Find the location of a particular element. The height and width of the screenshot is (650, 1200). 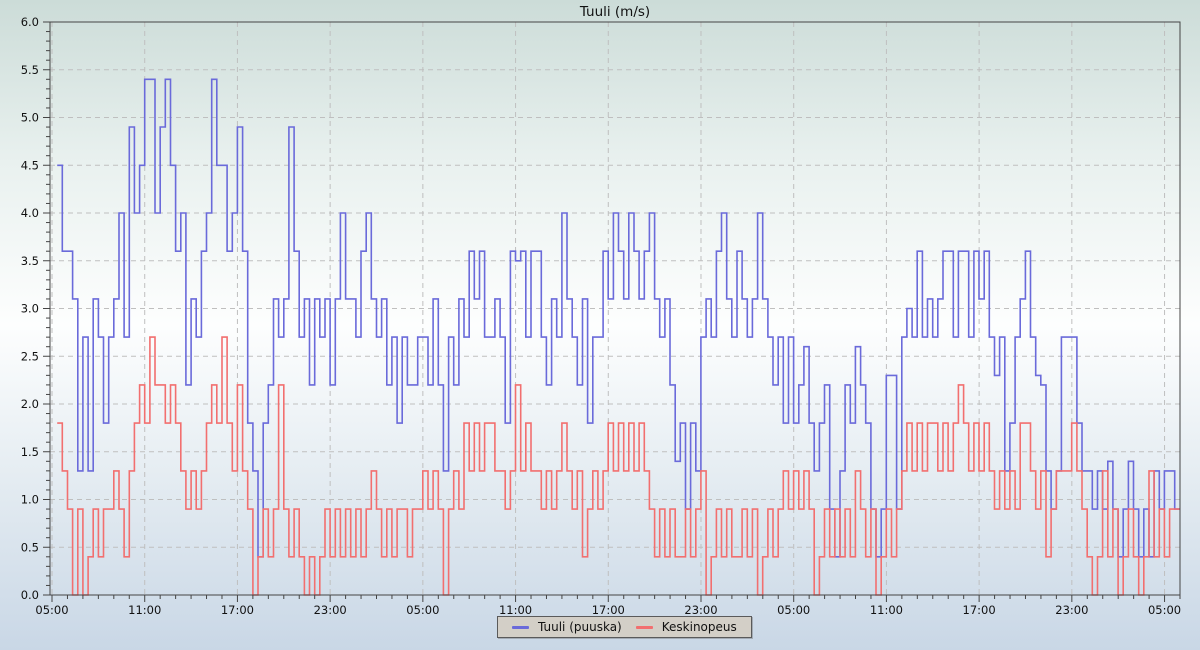

y-tick-label: 4.0 is located at coordinates (30, 213).